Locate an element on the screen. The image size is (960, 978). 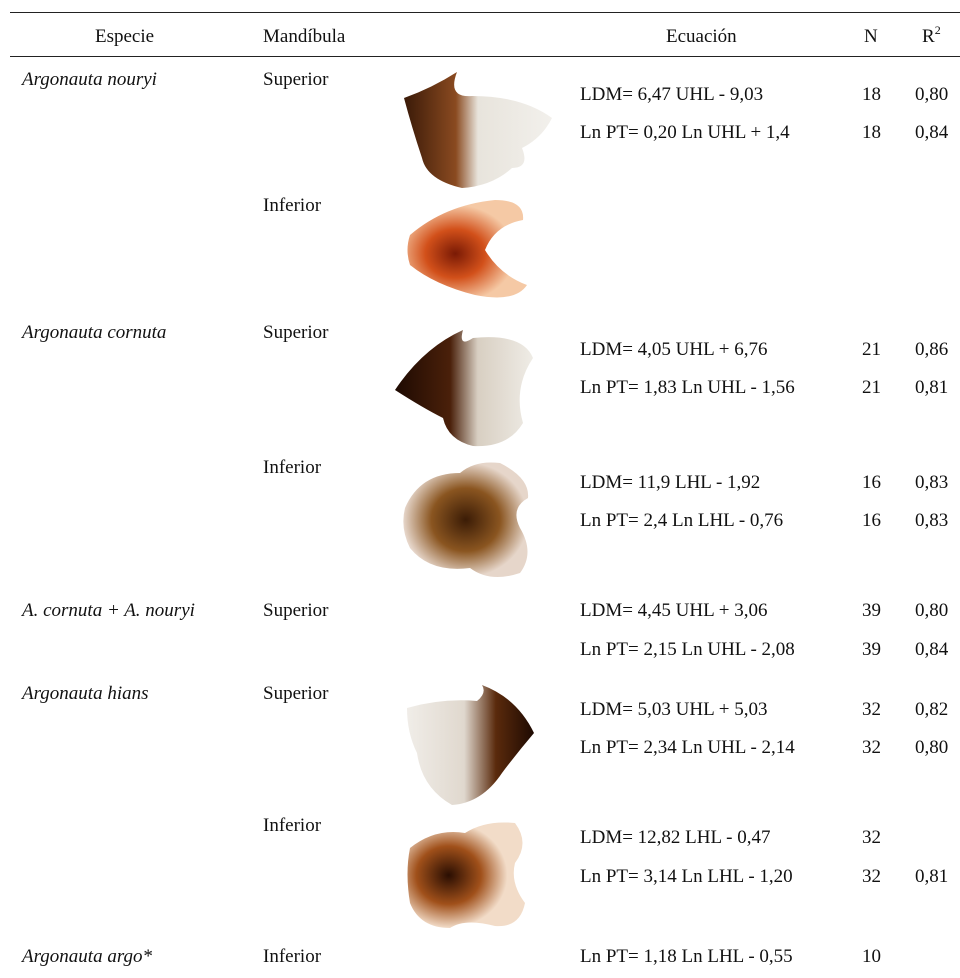
equation: Ln PT= 2,15 Ln UHL - 2,08 is located at coordinates (687, 649).